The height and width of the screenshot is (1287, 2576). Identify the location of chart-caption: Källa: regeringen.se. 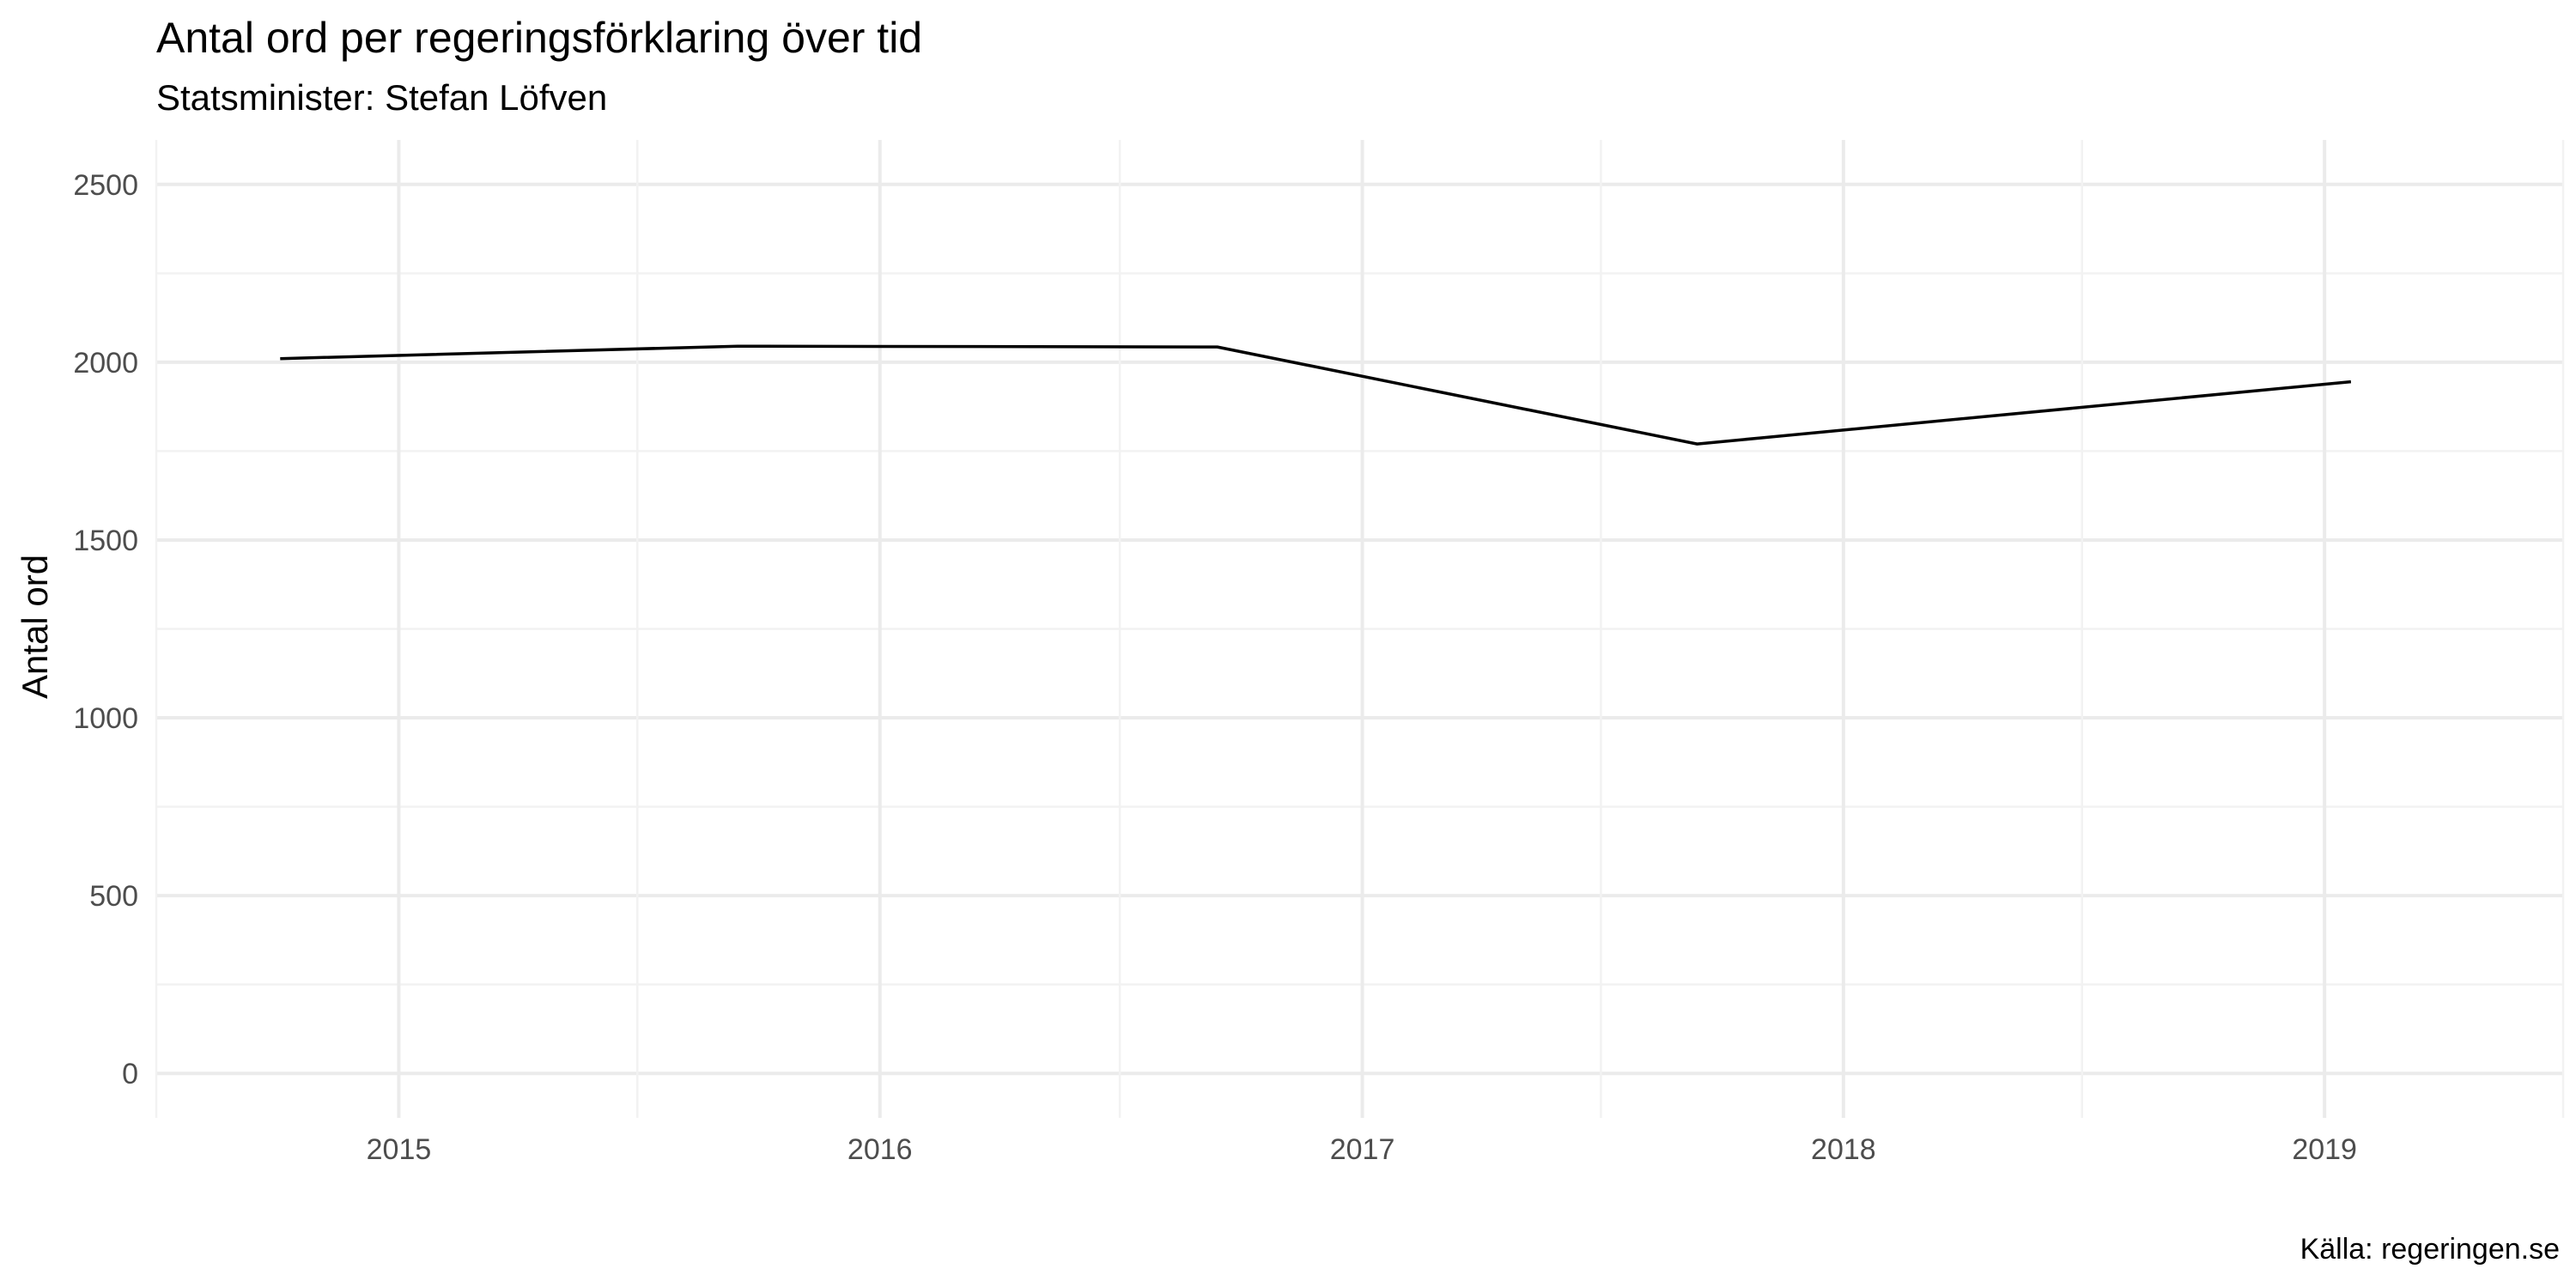
(2430, 1249).